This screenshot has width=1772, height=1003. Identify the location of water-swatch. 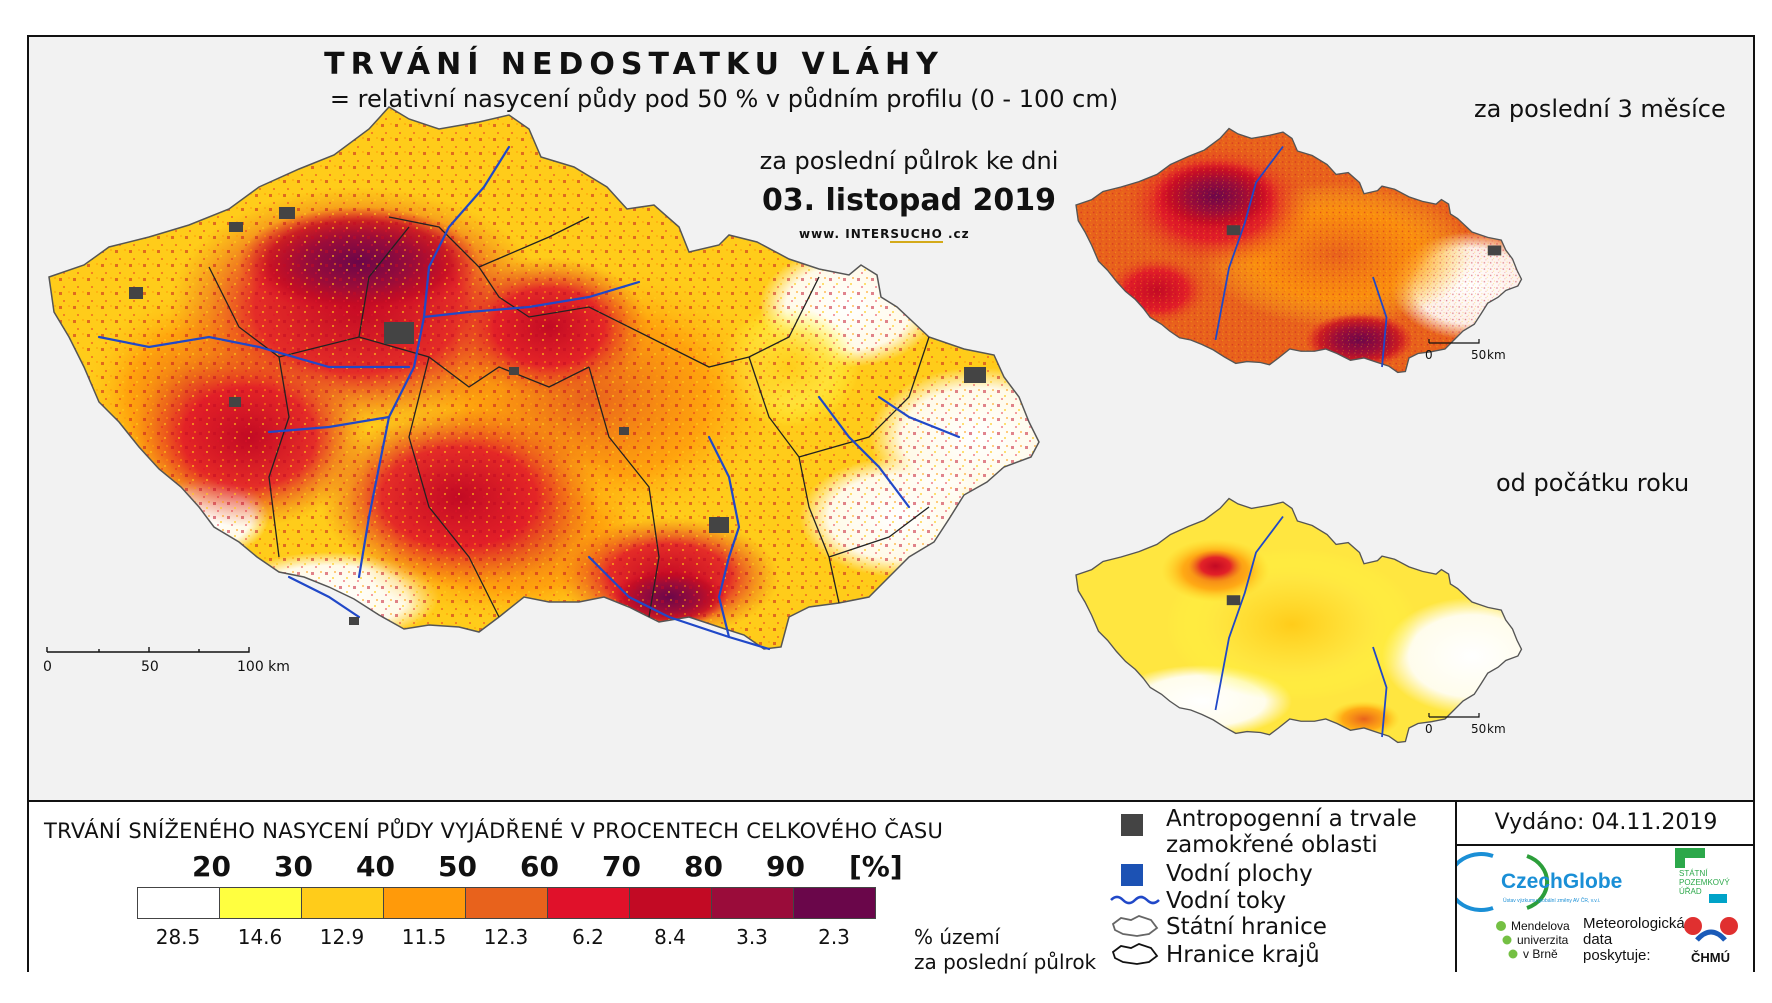
(1132, 875).